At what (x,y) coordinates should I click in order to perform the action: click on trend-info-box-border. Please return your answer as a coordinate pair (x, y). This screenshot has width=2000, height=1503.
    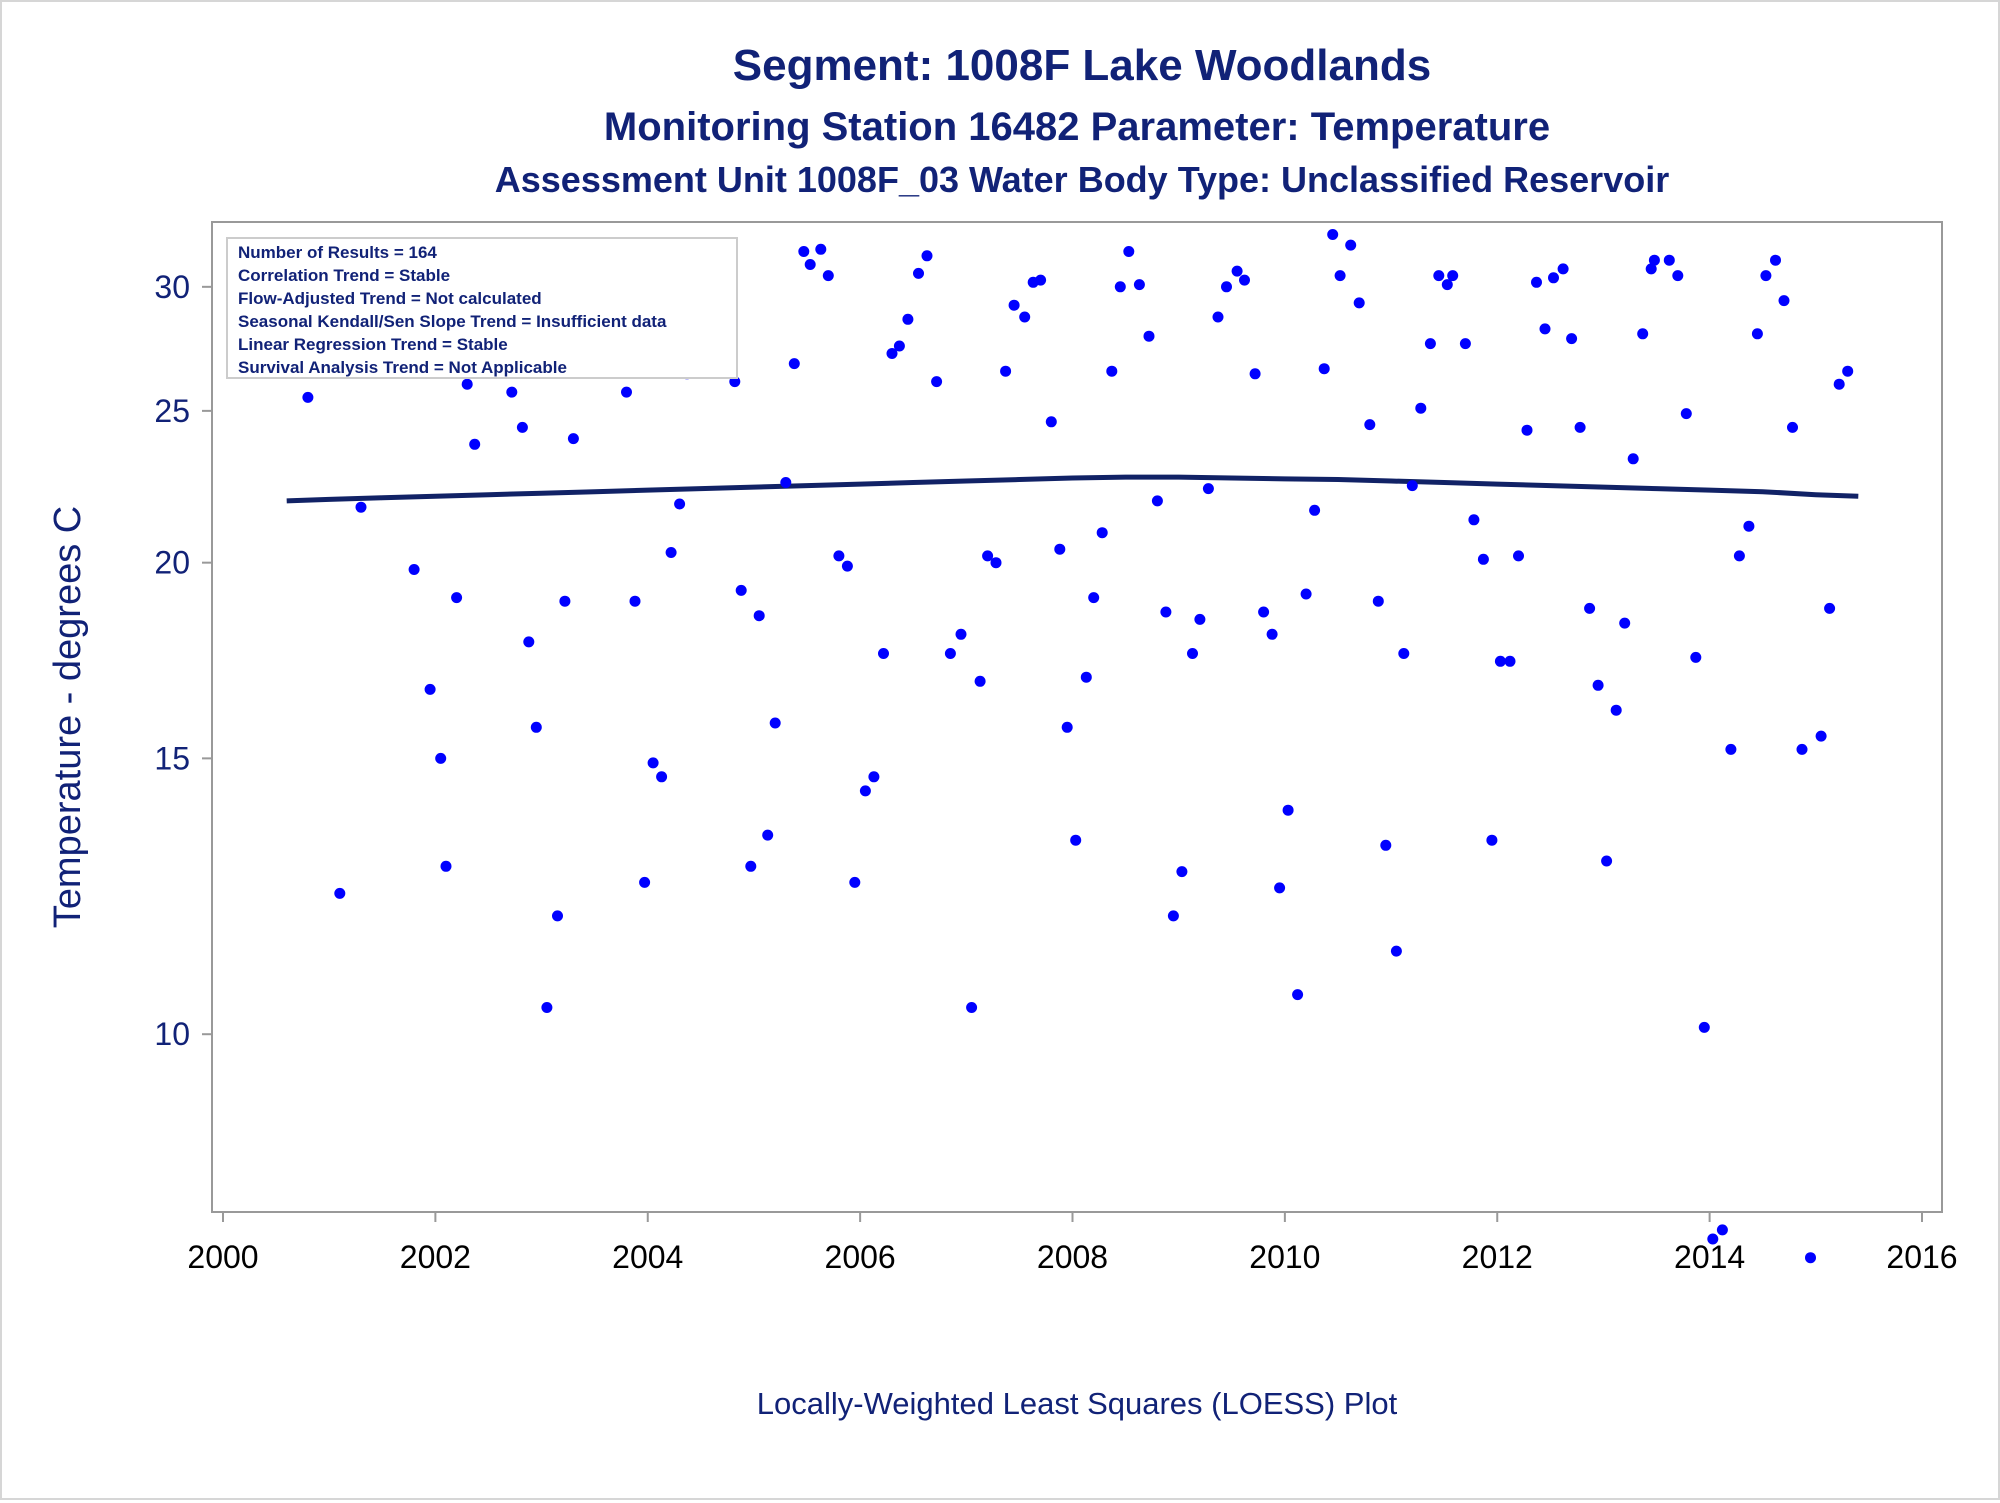
    Looking at the image, I should click on (482, 308).